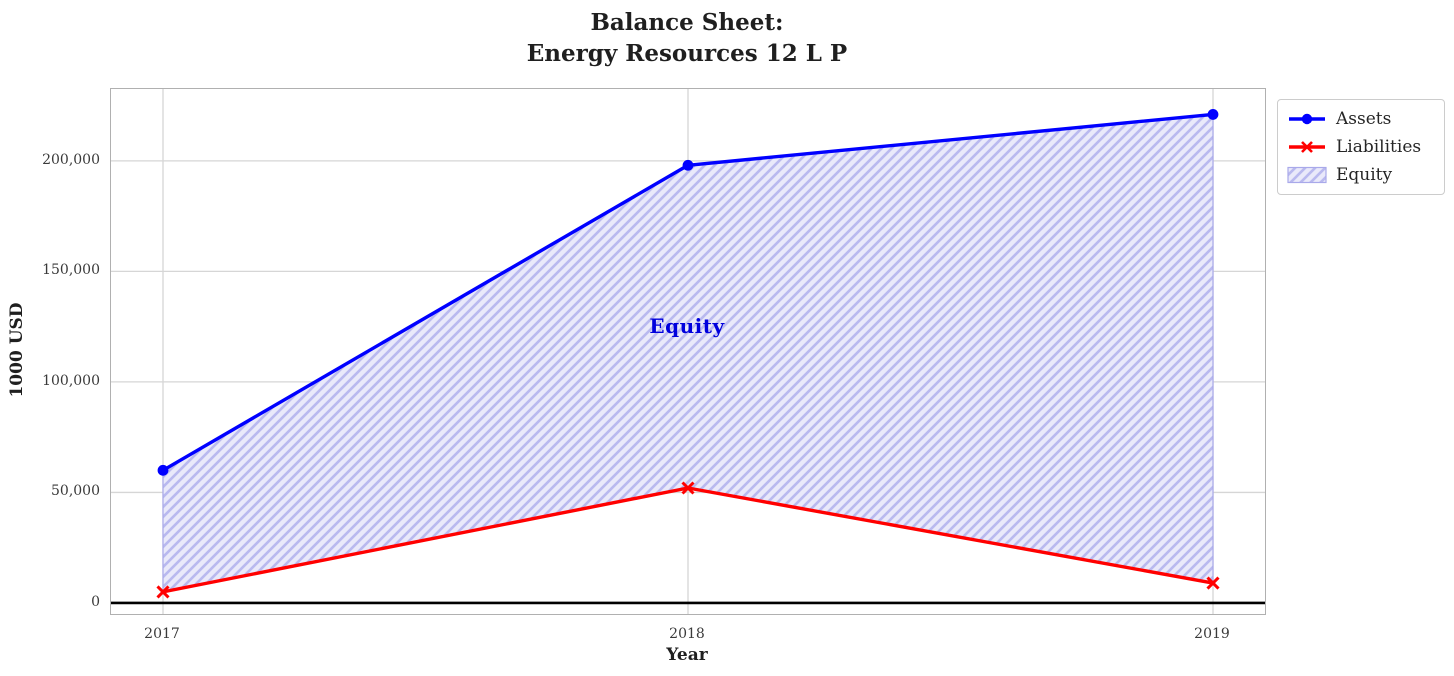 The width and height of the screenshot is (1454, 676). Describe the element at coordinates (1379, 147) in the screenshot. I see `legend-label-liabilities: Liabilities` at that location.